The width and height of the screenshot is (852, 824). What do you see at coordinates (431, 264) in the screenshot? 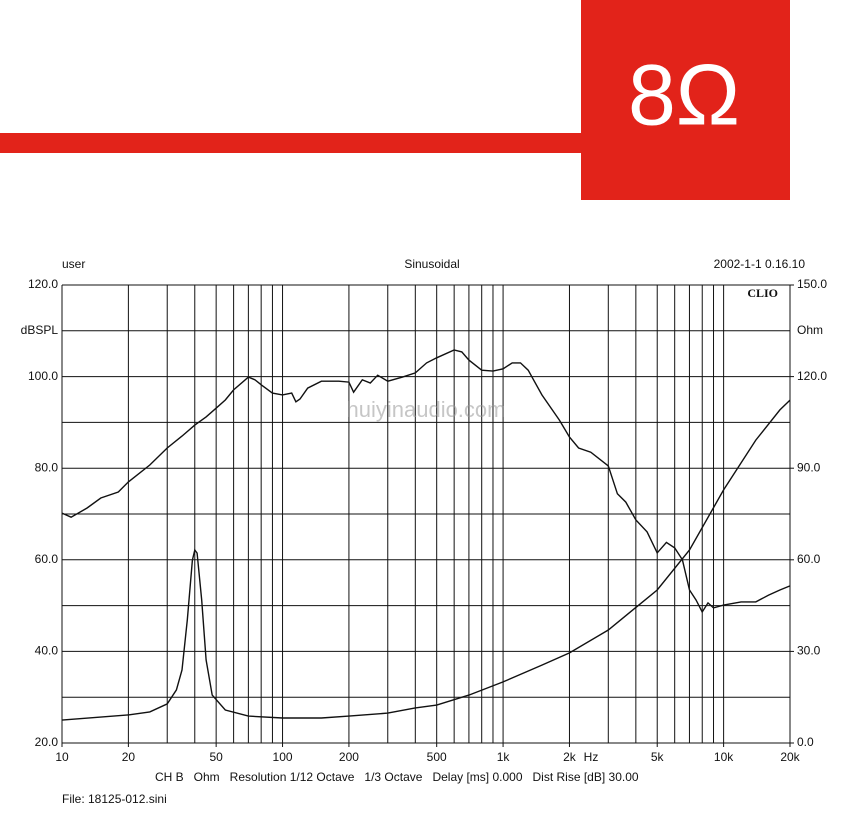
I see `header-center: Sinusoidal` at bounding box center [431, 264].